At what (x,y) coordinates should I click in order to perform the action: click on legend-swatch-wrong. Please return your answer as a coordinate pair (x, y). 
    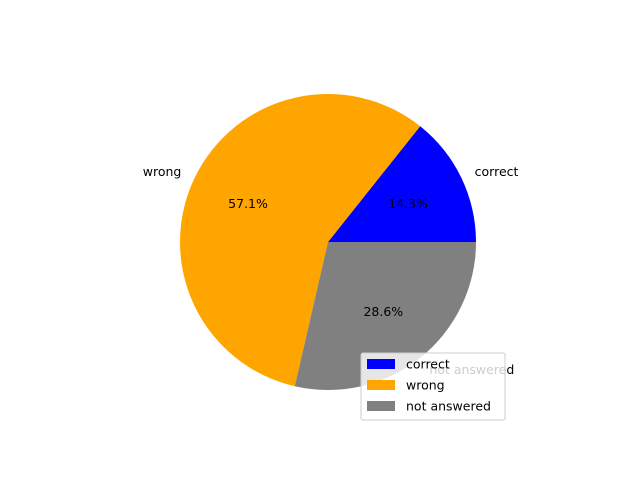
    Looking at the image, I should click on (381, 385).